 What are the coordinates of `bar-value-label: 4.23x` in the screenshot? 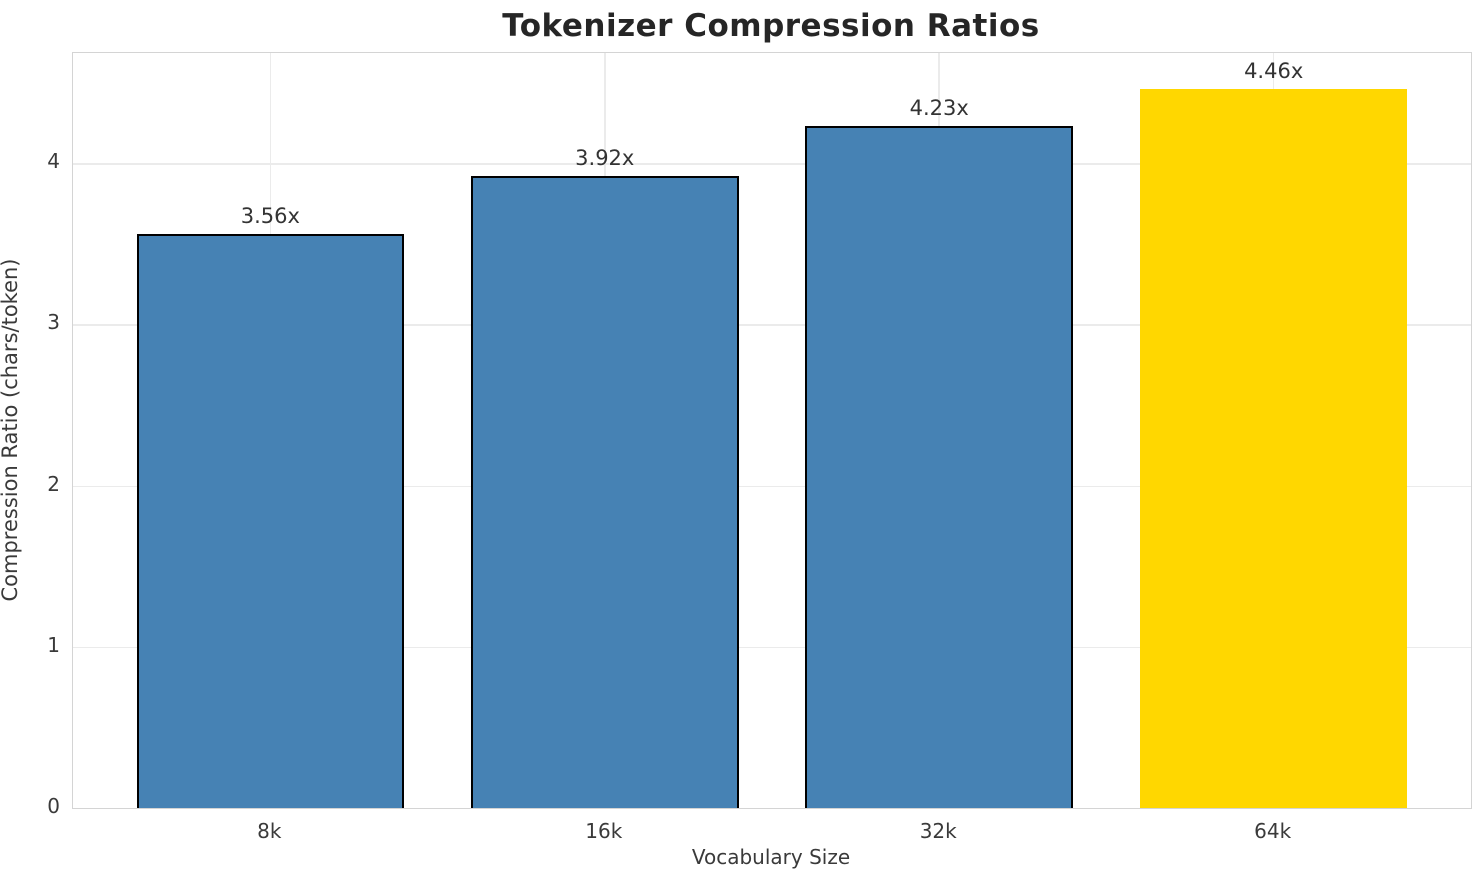 It's located at (939, 108).